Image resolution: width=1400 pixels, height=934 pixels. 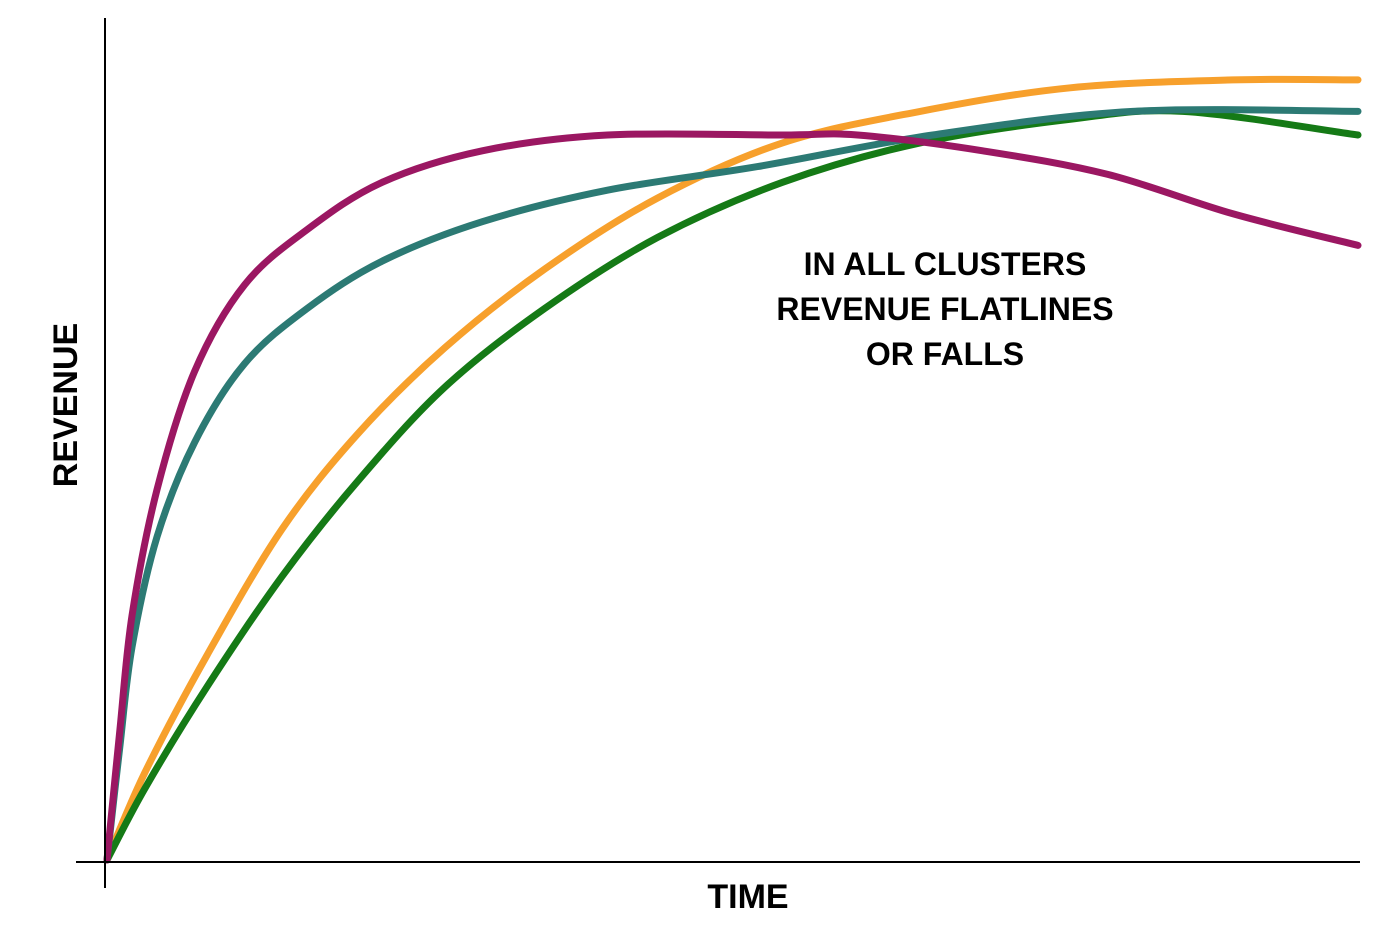 What do you see at coordinates (945, 264) in the screenshot?
I see `annotation-line-1: IN ALL CLUSTERS` at bounding box center [945, 264].